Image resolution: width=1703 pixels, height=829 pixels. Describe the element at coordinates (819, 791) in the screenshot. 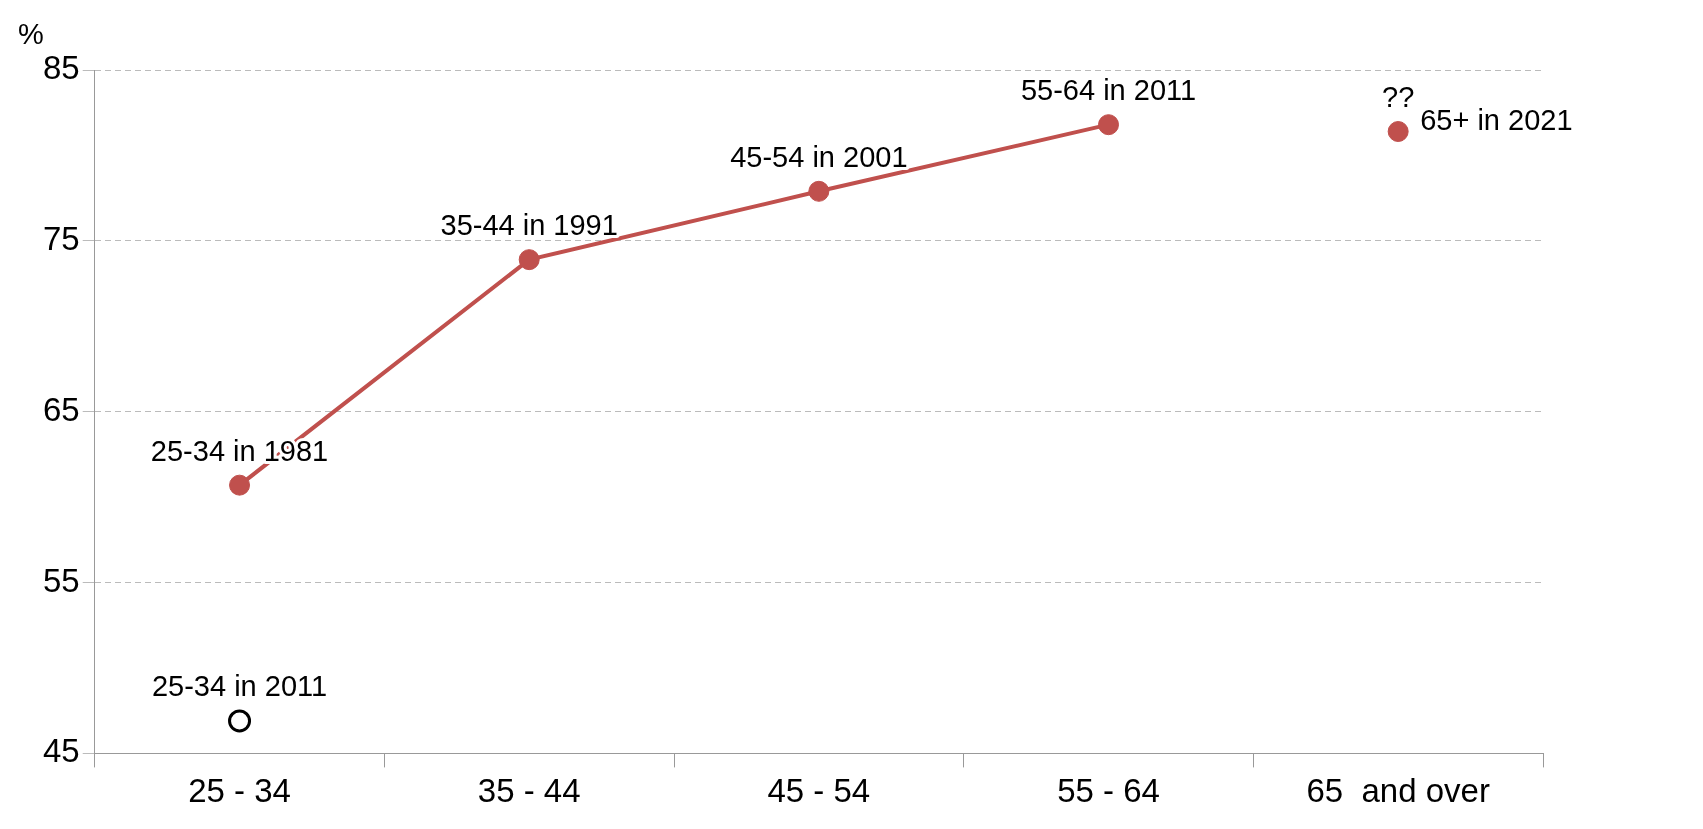

I see `x-tick-label: 45 - 54` at that location.